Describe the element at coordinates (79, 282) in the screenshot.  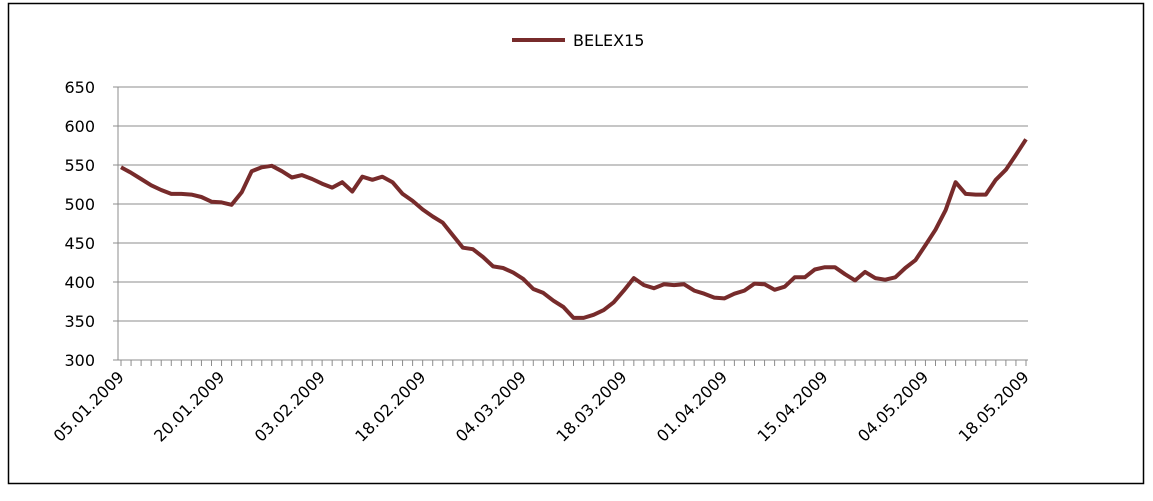
I see `y-tick-label: 400` at that location.